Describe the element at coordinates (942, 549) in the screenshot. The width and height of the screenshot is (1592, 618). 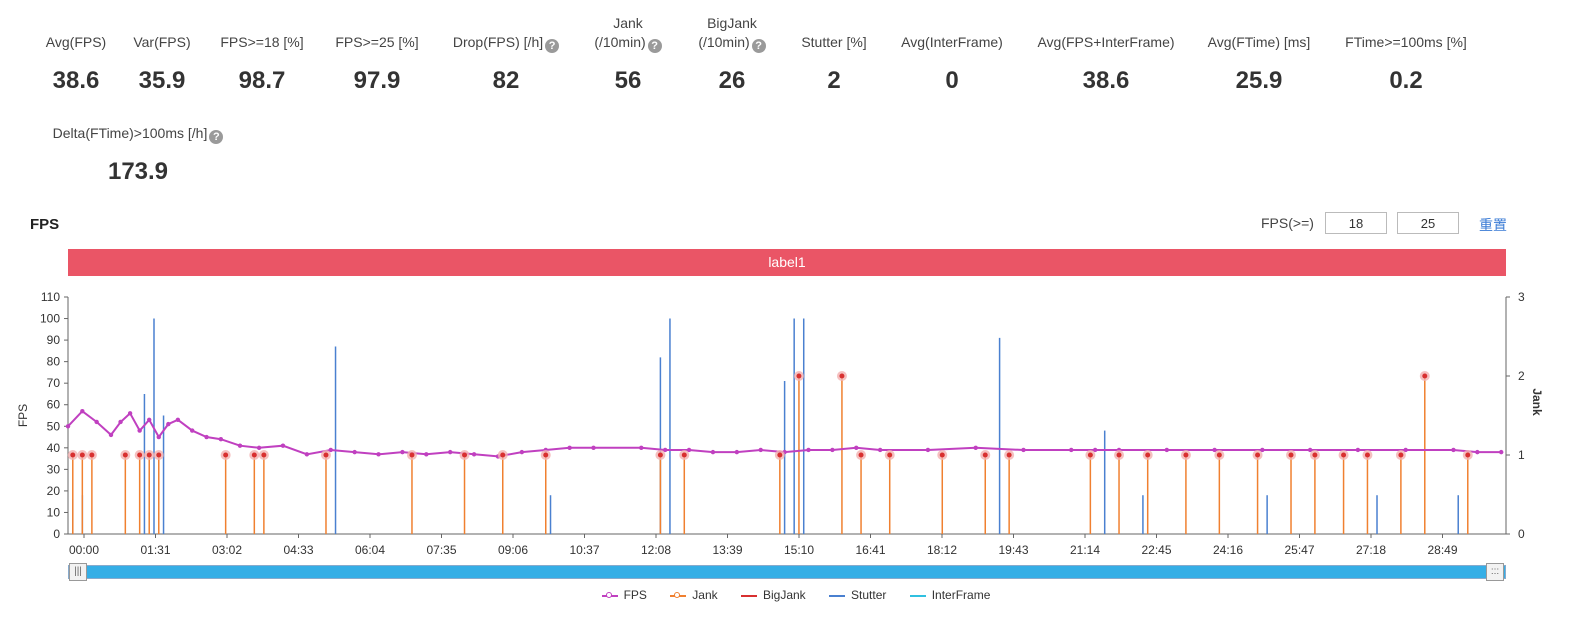
I see `x-tick-label: 18:12` at that location.